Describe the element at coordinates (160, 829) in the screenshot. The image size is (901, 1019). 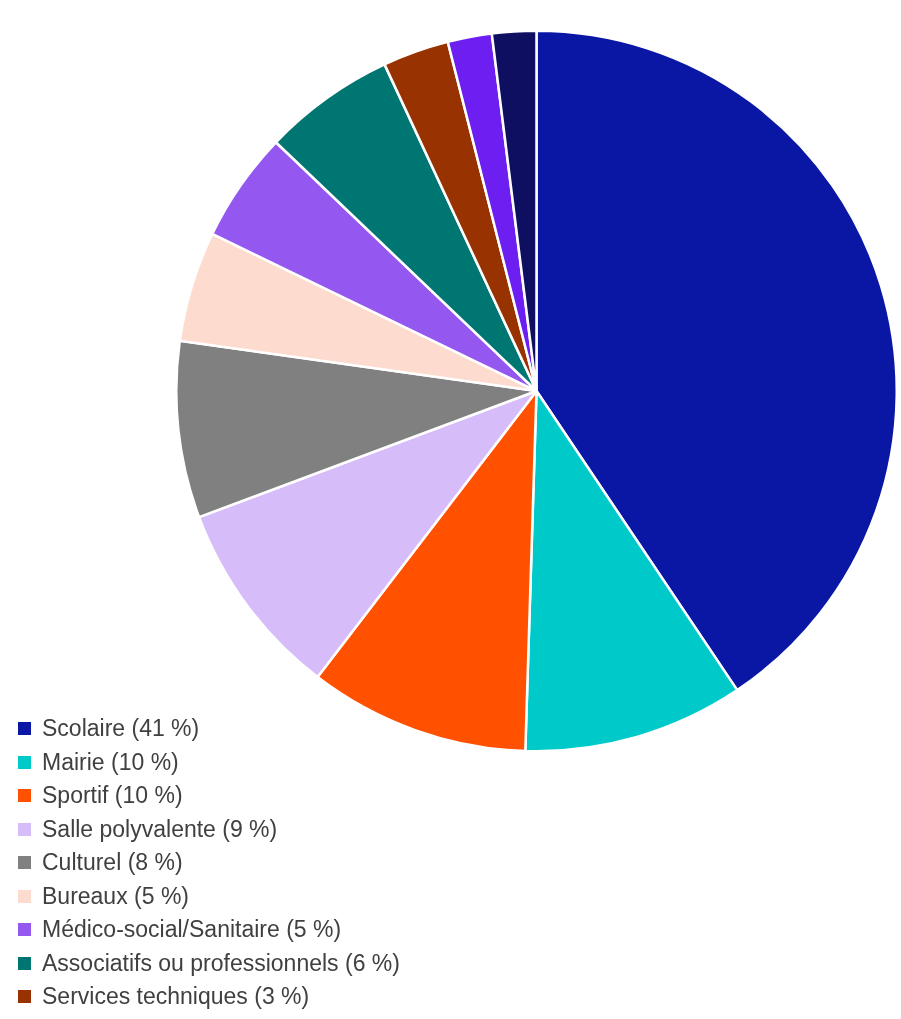
I see `legend-label: Salle polyvalente (9 %)` at that location.